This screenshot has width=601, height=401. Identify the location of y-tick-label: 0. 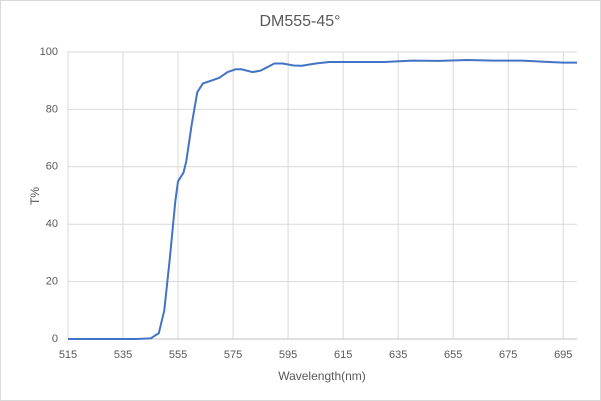
(55, 339).